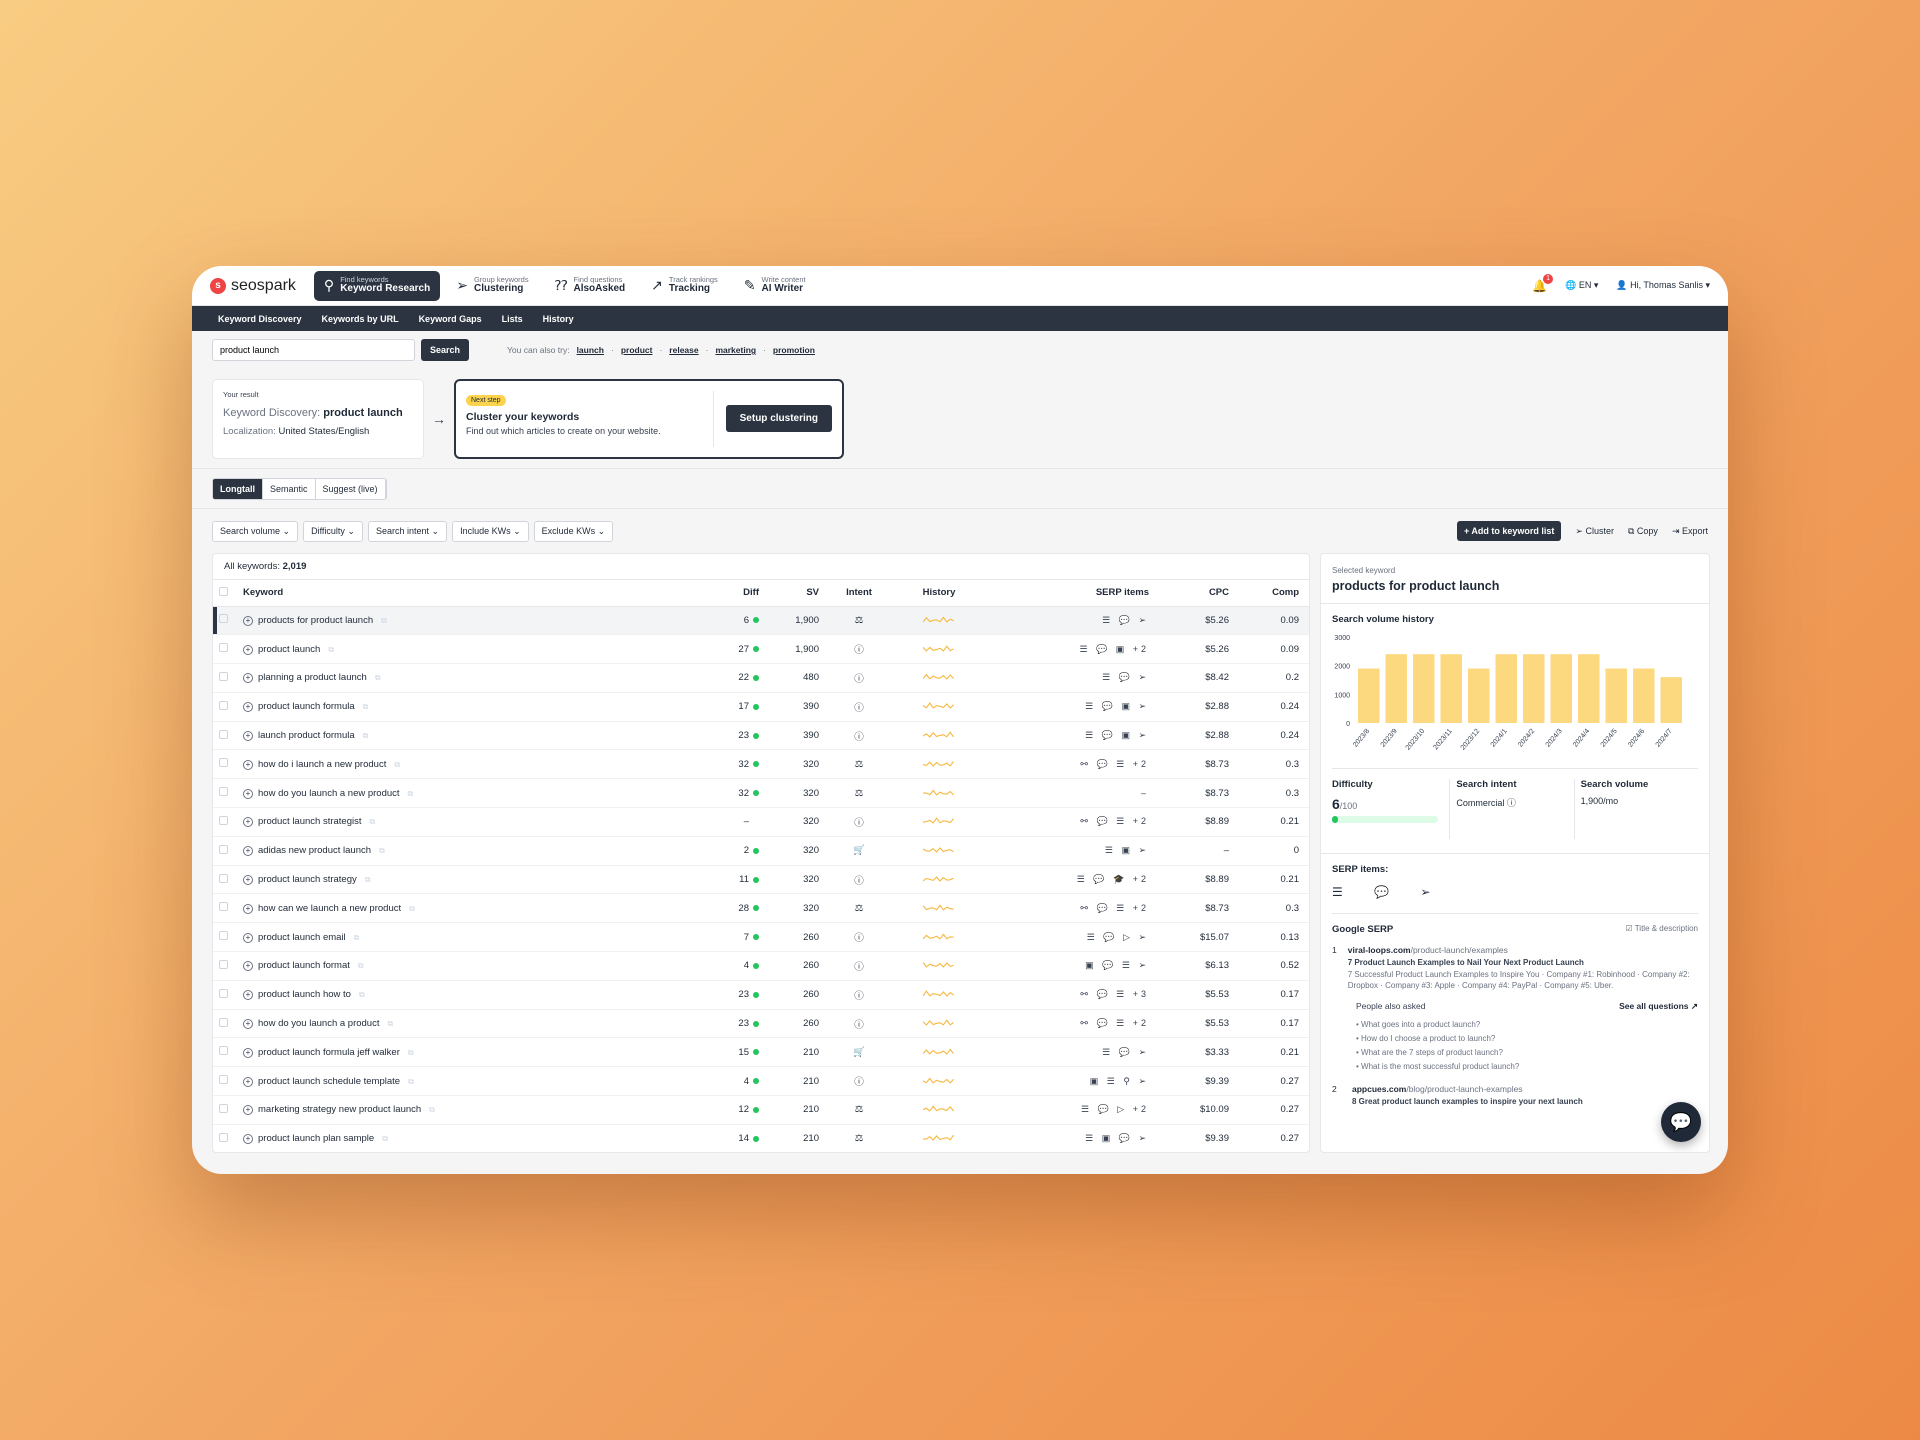 The width and height of the screenshot is (1920, 1440). What do you see at coordinates (476, 764) in the screenshot?
I see `keyword-cell: + how do i launch a new product ⧉` at bounding box center [476, 764].